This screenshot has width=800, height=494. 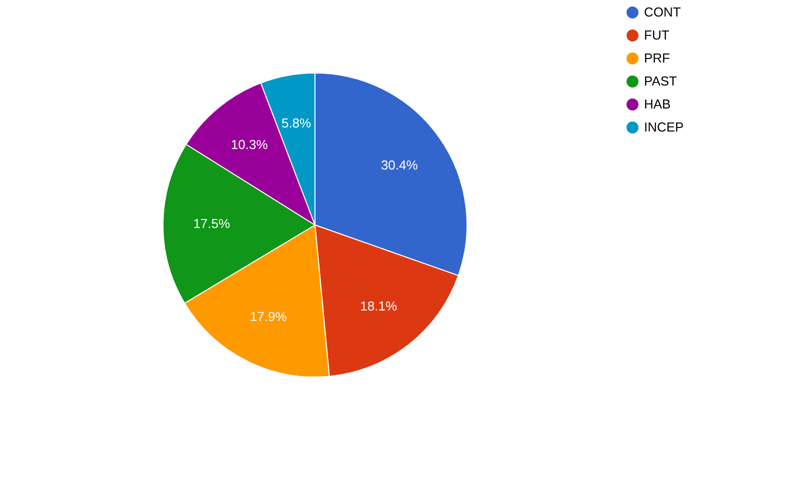 I want to click on legend-label: INCEP, so click(x=664, y=127).